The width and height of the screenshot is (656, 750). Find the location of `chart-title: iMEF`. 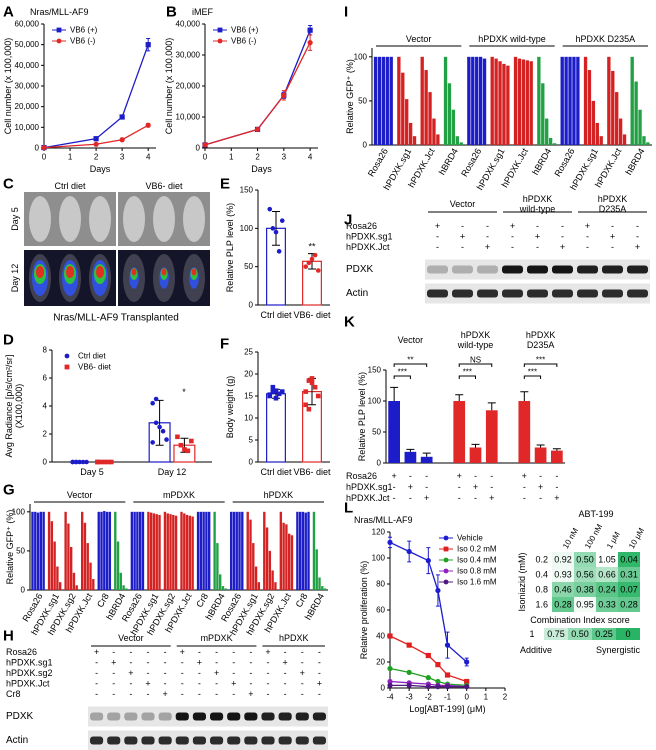

chart-title: iMEF is located at coordinates (202, 12).